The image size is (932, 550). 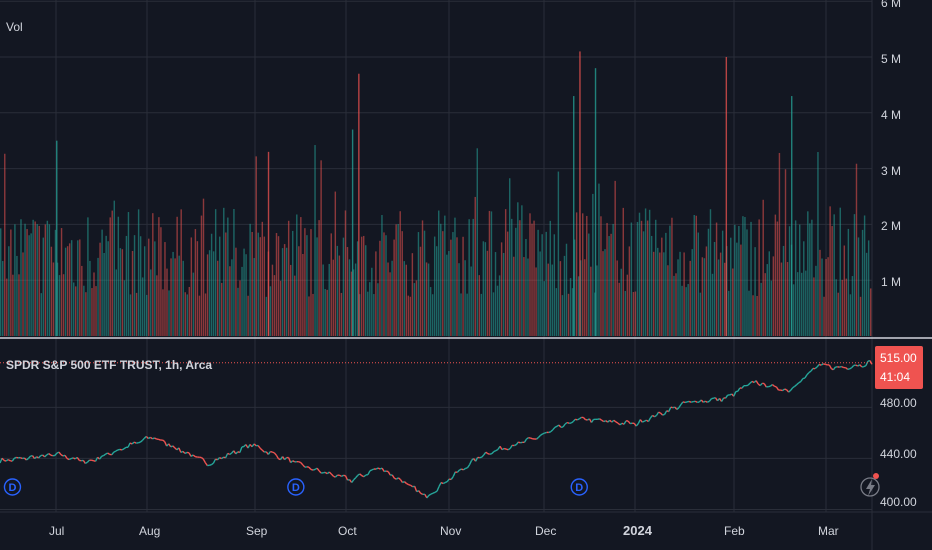 I want to click on volume-label: Vol, so click(x=14, y=27).